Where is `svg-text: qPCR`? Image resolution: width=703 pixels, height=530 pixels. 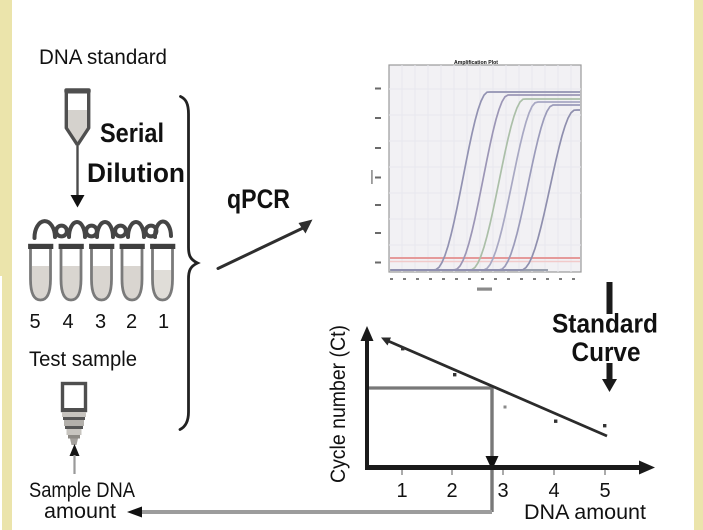
svg-text: qPCR is located at coordinates (258, 199).